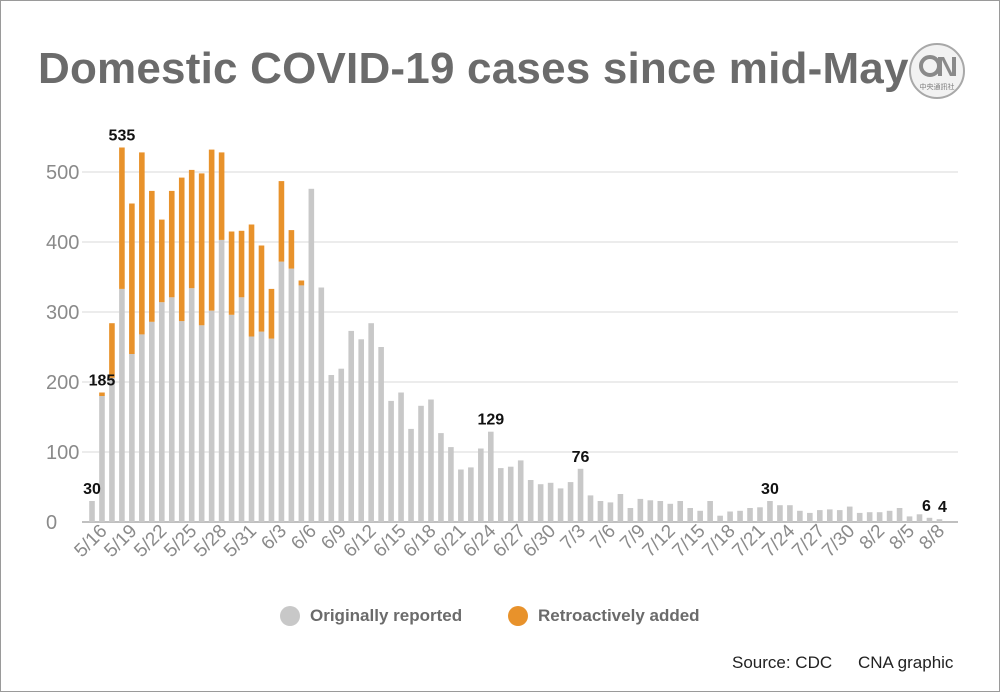 Image resolution: width=1000 pixels, height=692 pixels. I want to click on x-tick-label: 8/5, so click(903, 538).